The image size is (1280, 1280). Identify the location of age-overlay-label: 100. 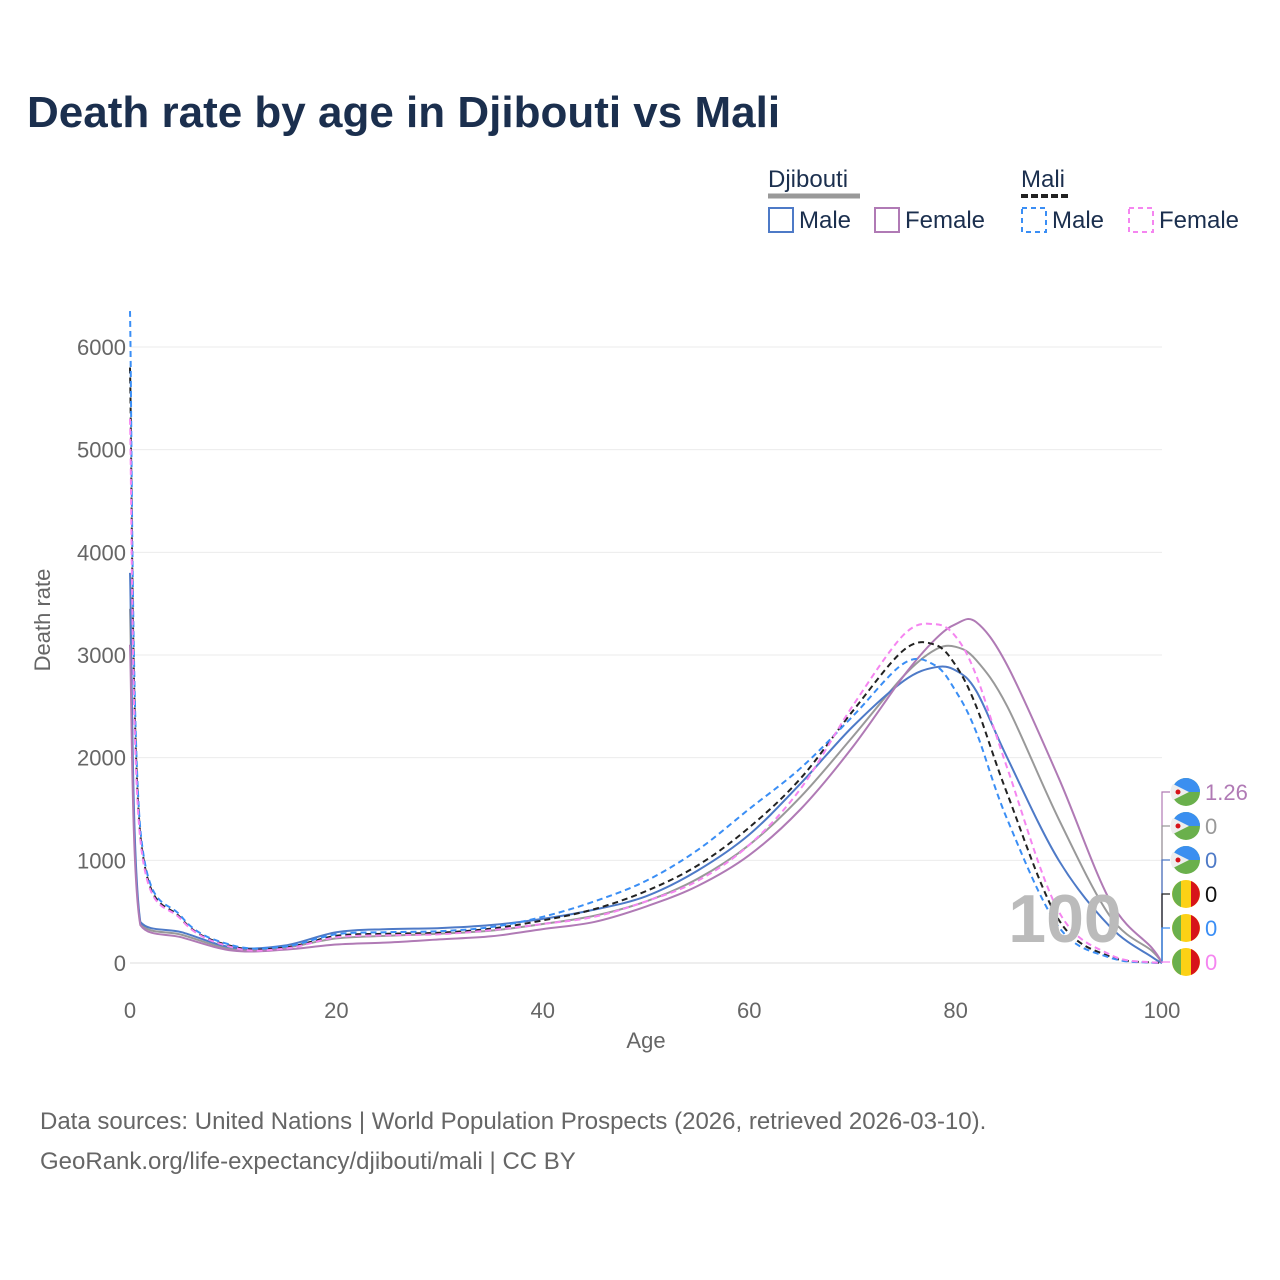
(1064, 919).